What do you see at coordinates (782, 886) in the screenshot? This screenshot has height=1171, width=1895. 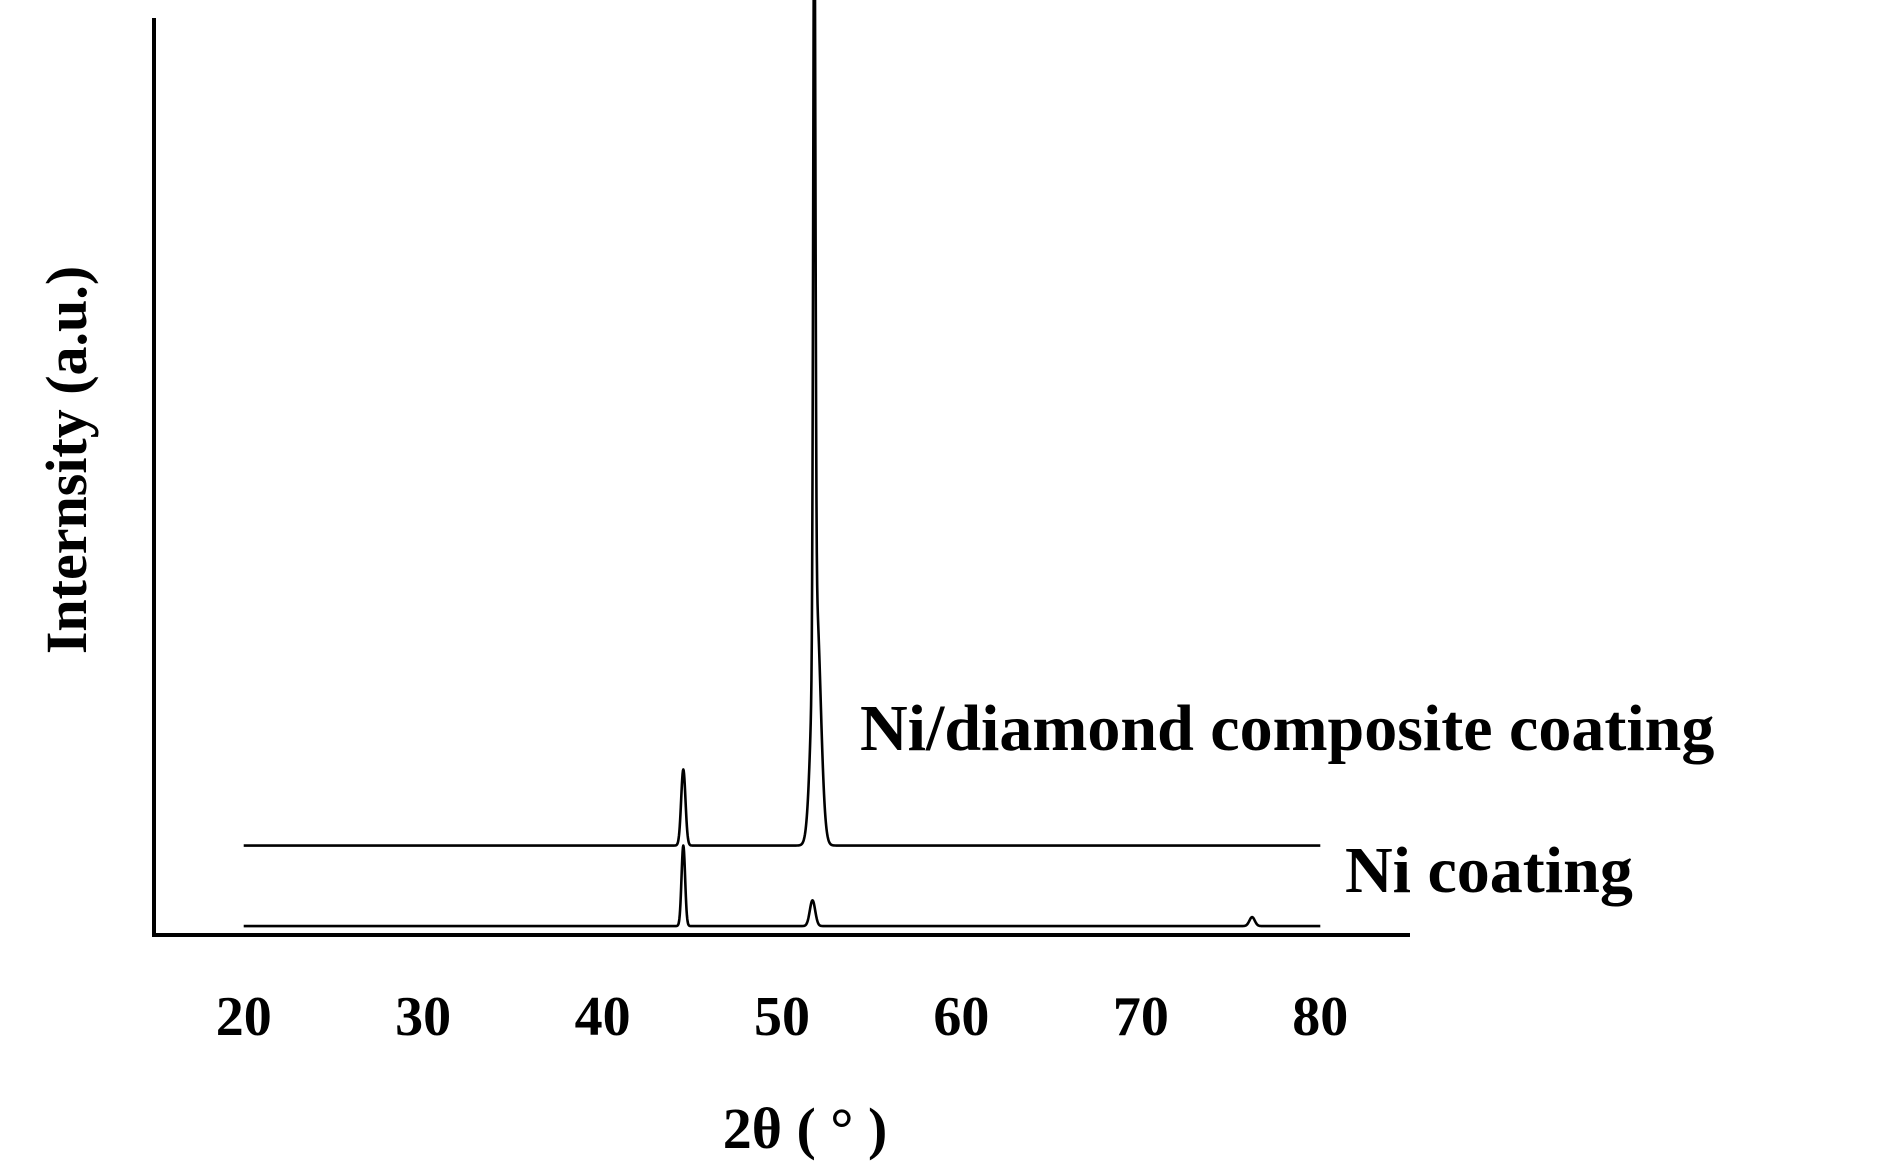 I see `series-line-ni` at bounding box center [782, 886].